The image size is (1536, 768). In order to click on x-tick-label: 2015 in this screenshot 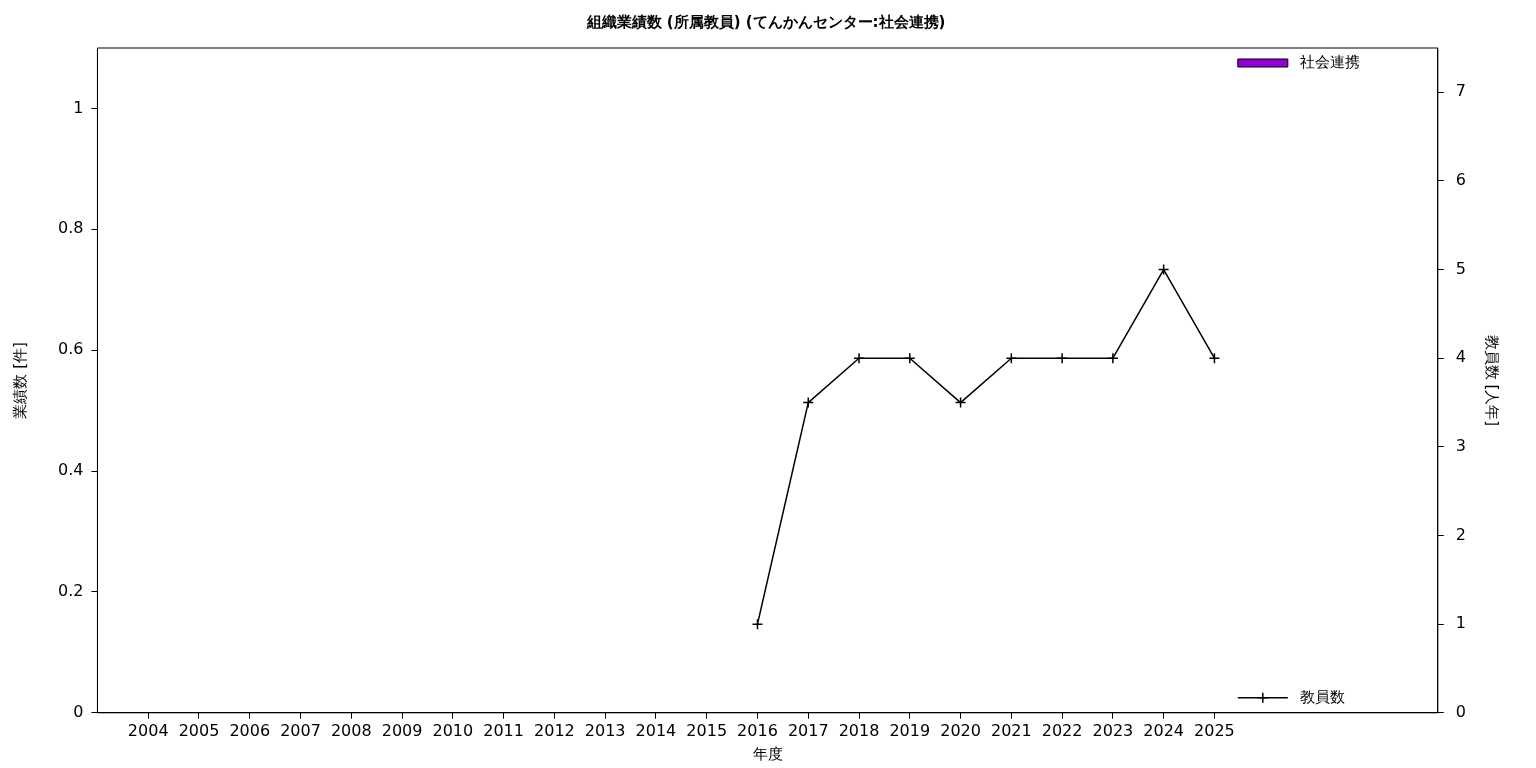, I will do `click(707, 730)`.